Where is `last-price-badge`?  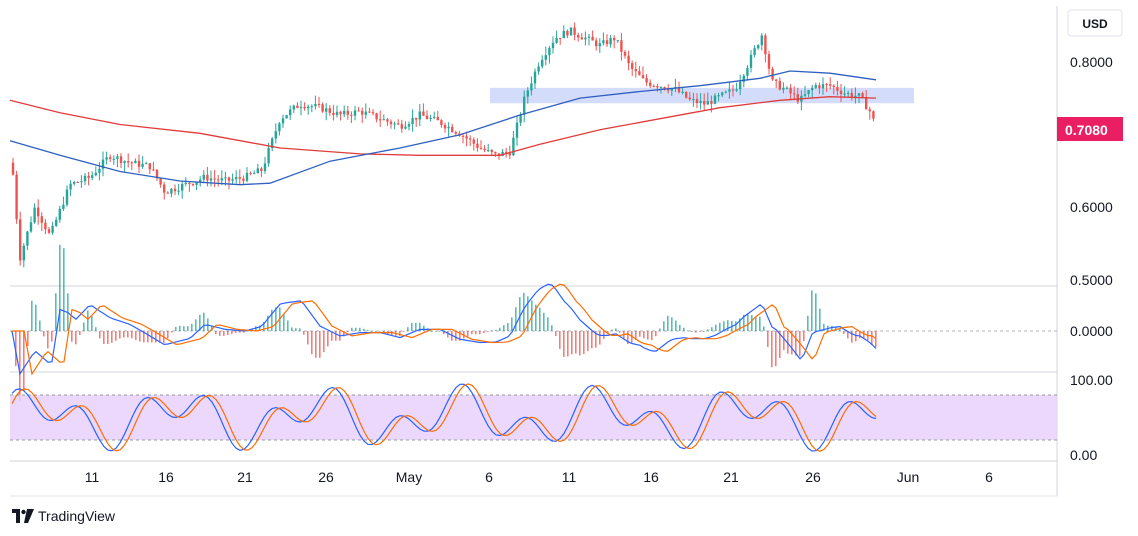 last-price-badge is located at coordinates (1090, 129).